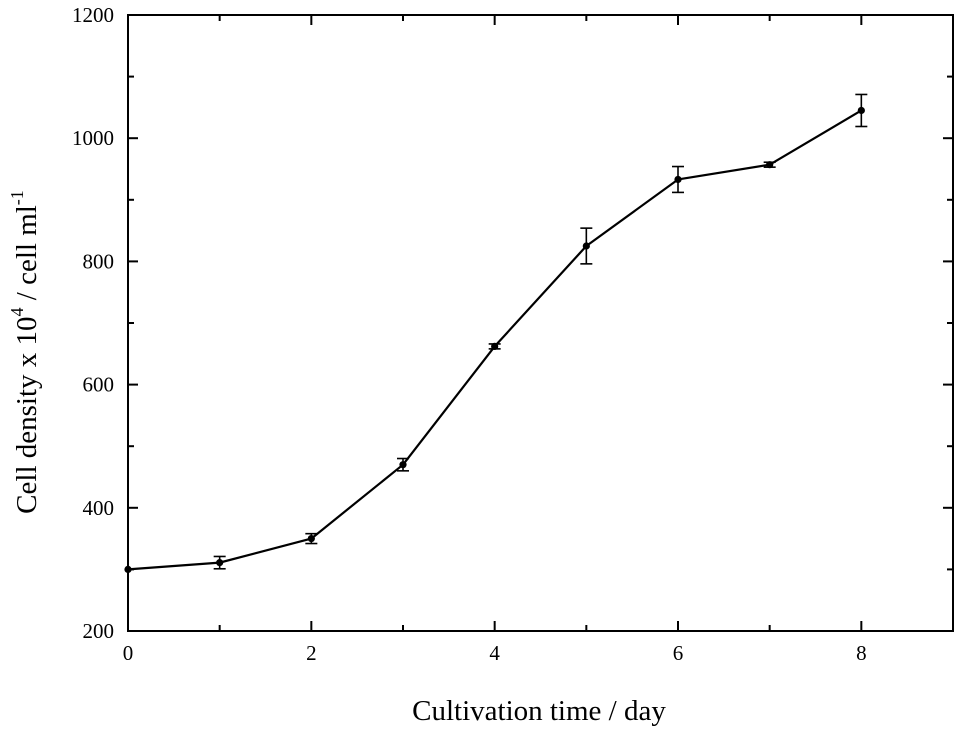 This screenshot has width=958, height=737. I want to click on x-axis-label: Cultivation time / day, so click(539, 711).